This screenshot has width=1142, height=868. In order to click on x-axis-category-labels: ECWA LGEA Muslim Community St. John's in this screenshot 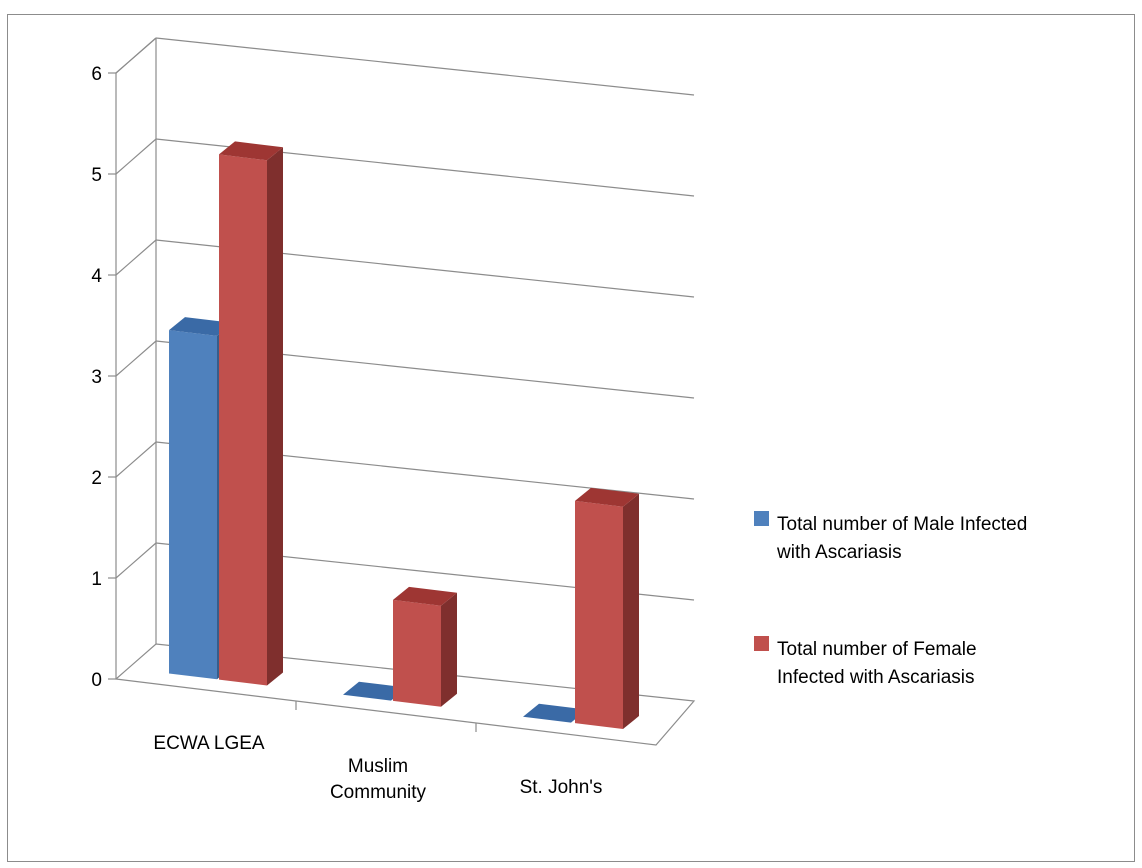, I will do `click(377, 768)`.